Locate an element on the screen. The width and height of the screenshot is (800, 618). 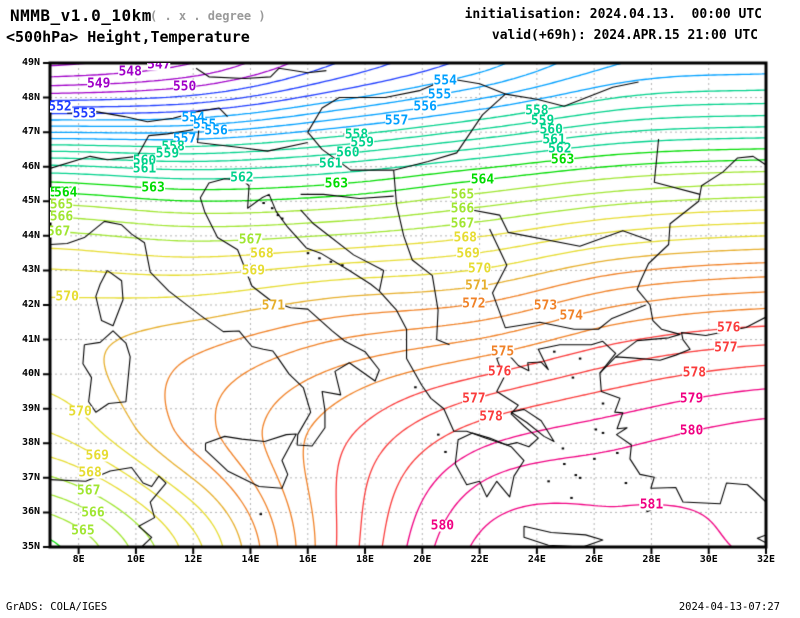
lon-axis-label: 10E is located at coordinates (135, 559).